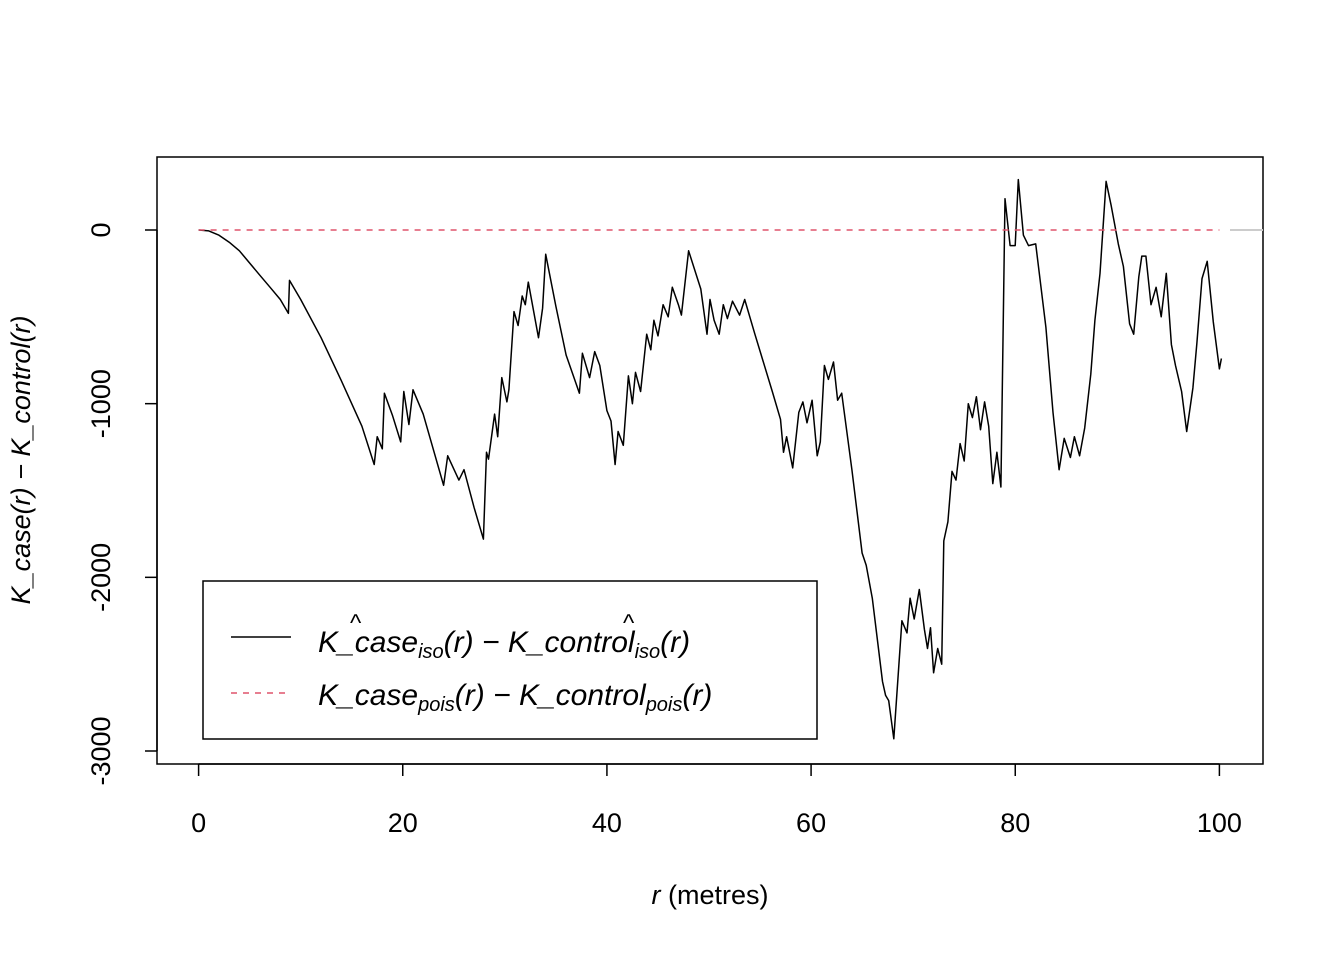 This screenshot has height=960, width=1344. What do you see at coordinates (515, 697) in the screenshot?
I see `legend-label-pois: K_casepois(r) − K_controlpois(r)` at bounding box center [515, 697].